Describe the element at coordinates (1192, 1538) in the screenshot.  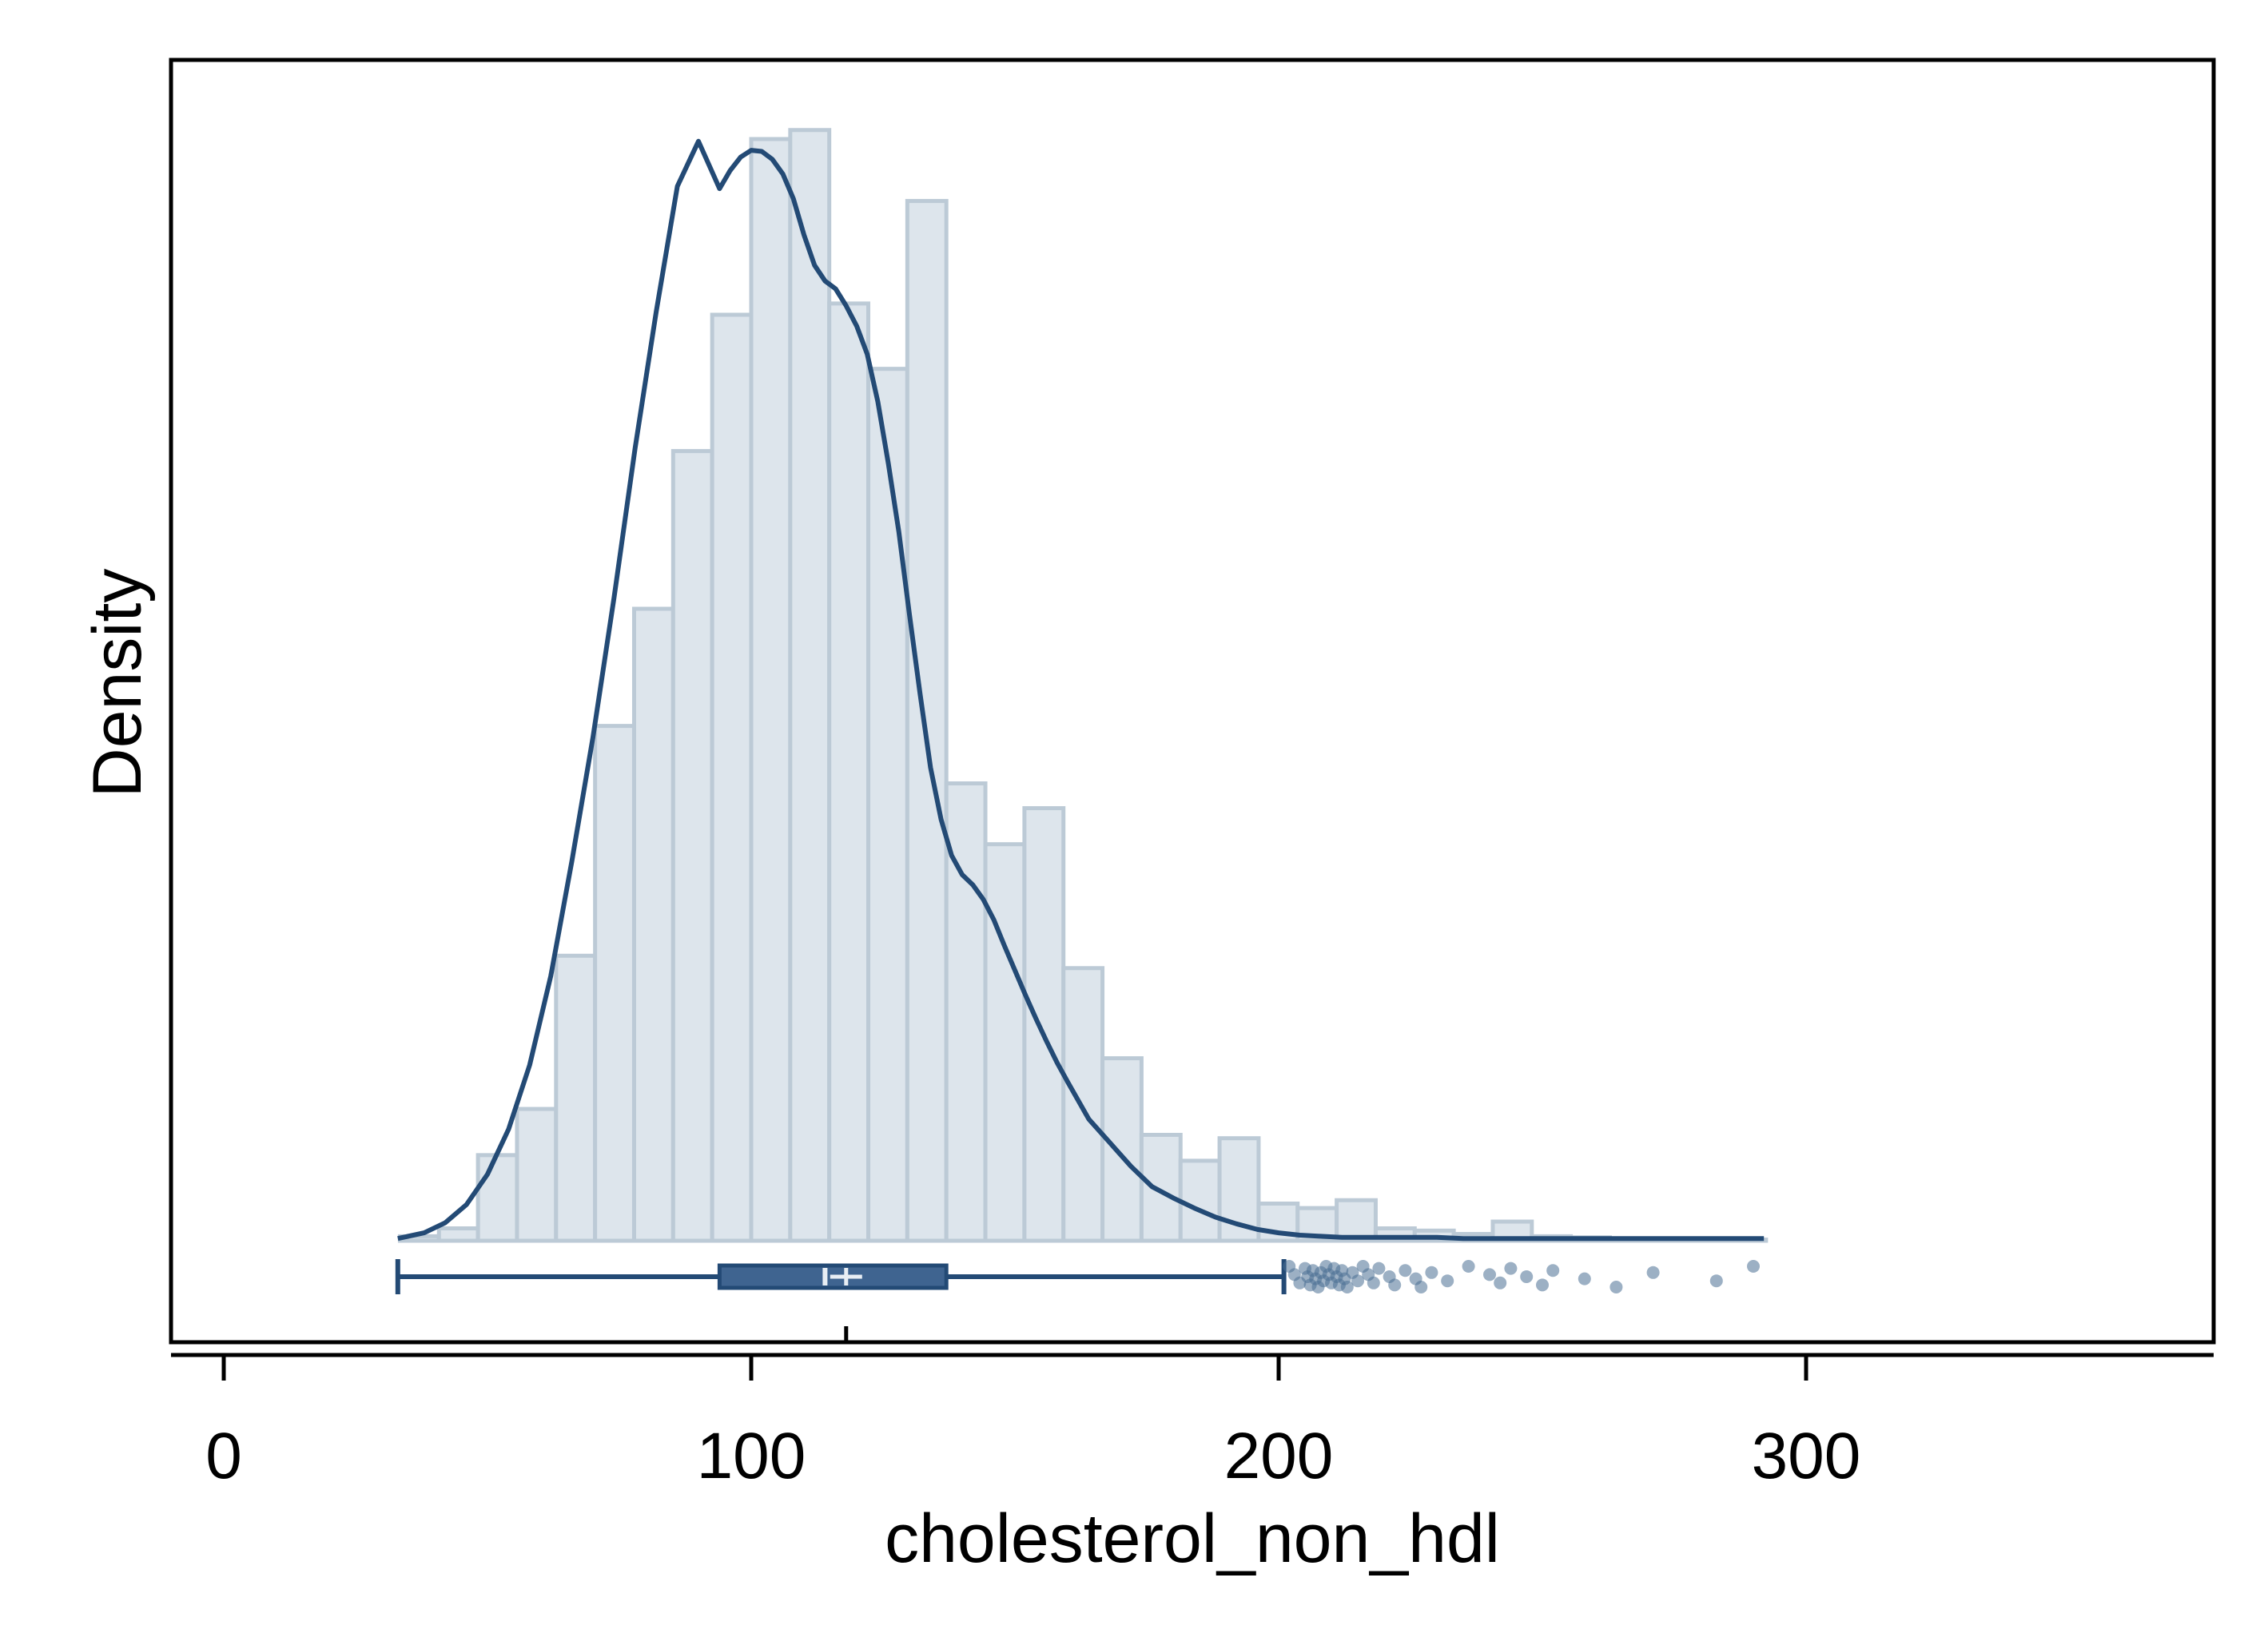
I see `x-axis-title: cholesterol_non_hdl` at that location.